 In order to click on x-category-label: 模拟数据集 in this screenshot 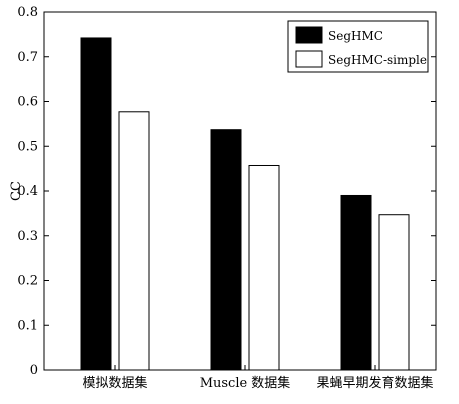, I will do `click(114, 383)`.